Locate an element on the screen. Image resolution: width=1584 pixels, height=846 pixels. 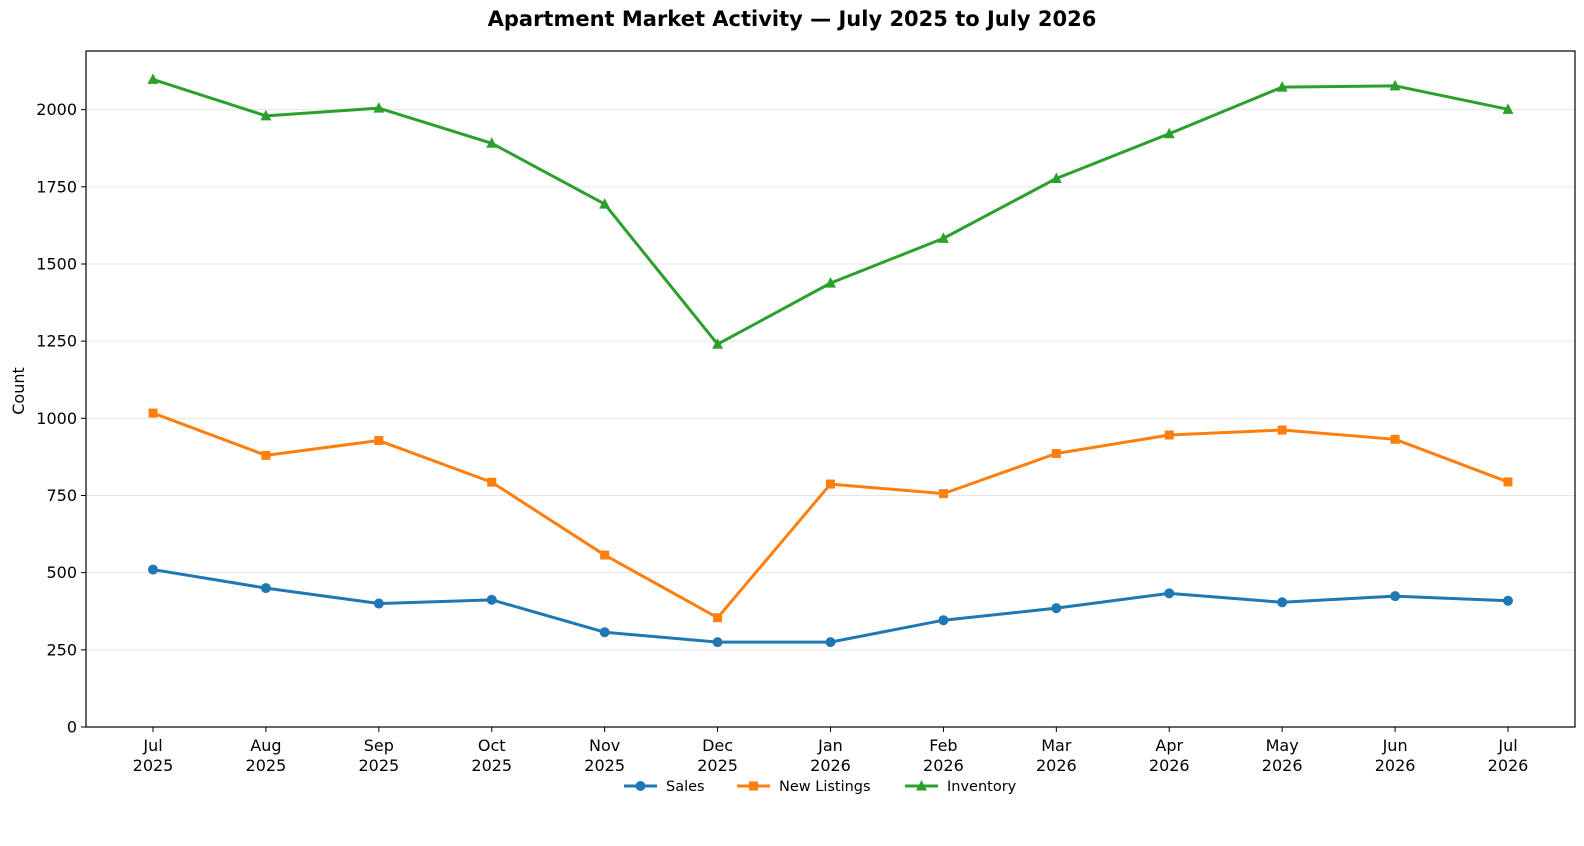
x-tick-label-month: Mar is located at coordinates (1056, 745).